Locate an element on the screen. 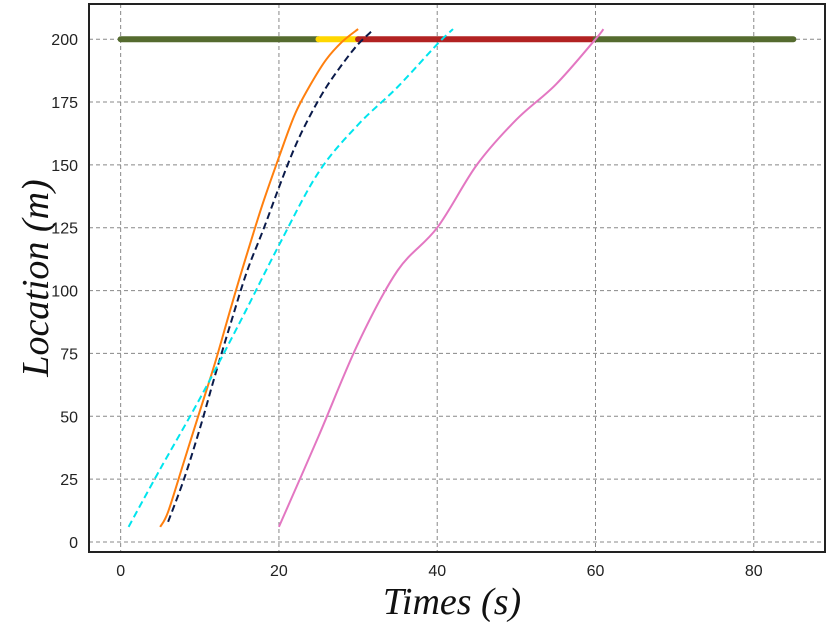  y-tick-label: 125 is located at coordinates (64, 229).